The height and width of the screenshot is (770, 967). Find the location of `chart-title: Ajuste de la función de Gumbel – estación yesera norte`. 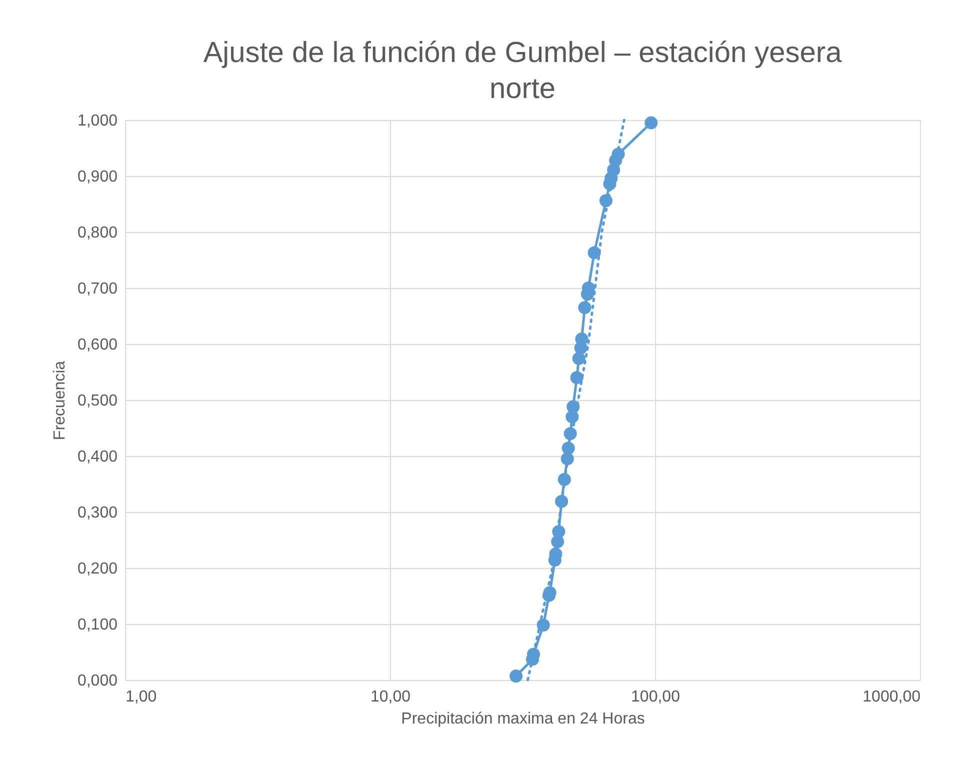

chart-title: Ajuste de la función de Gumbel – estación yesera norte is located at coordinates (523, 71).